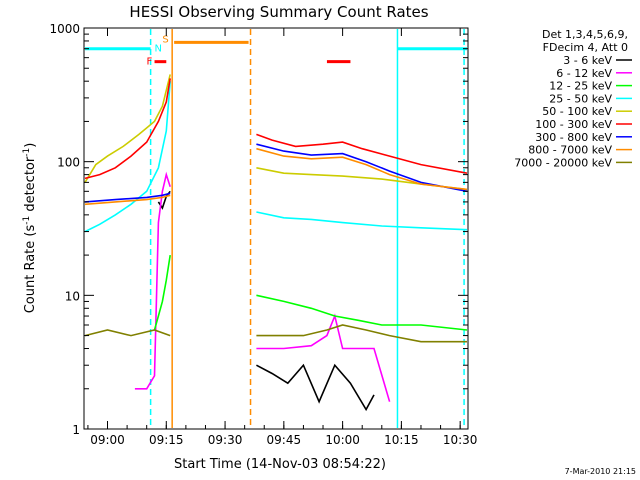 Image resolution: width=640 pixels, height=480 pixels. What do you see at coordinates (584, 73) in the screenshot?
I see `legend-entry-1: 6 - 12 keV` at bounding box center [584, 73].